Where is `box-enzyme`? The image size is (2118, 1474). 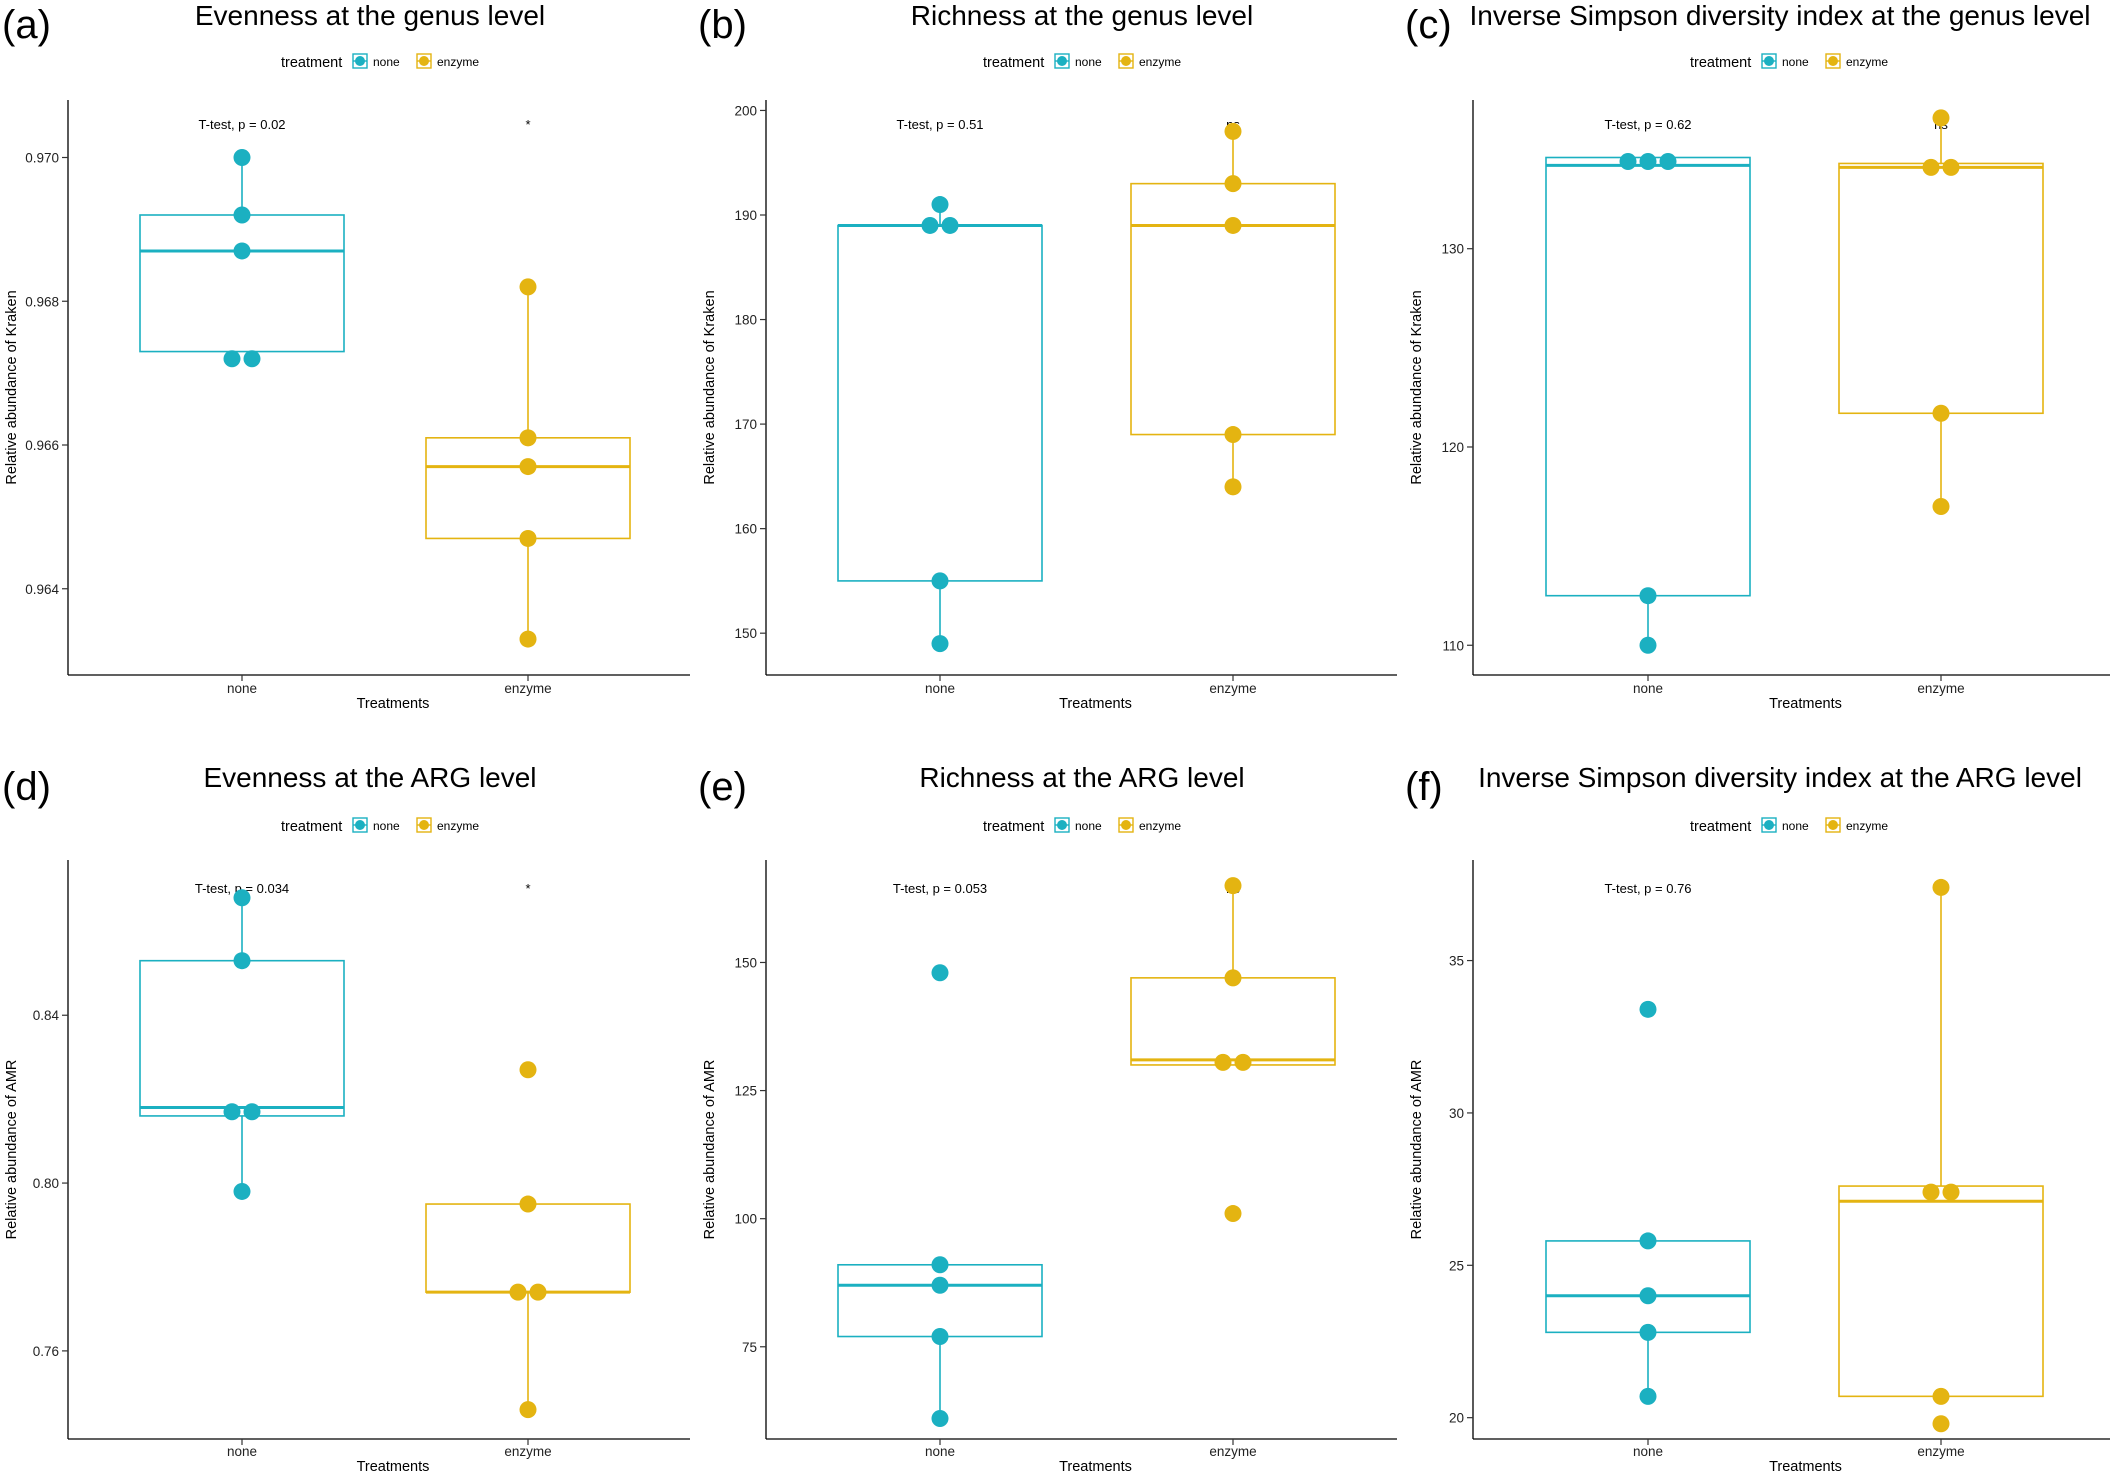 box-enzyme is located at coordinates (528, 1306).